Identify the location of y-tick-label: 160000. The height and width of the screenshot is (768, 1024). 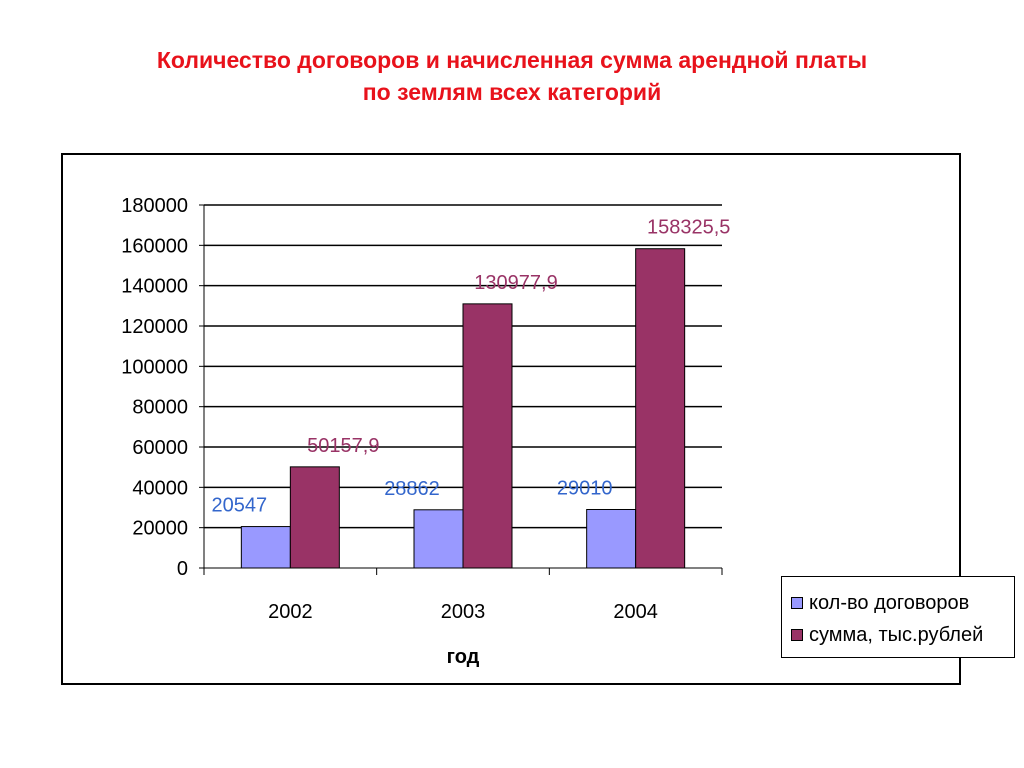
(154, 246).